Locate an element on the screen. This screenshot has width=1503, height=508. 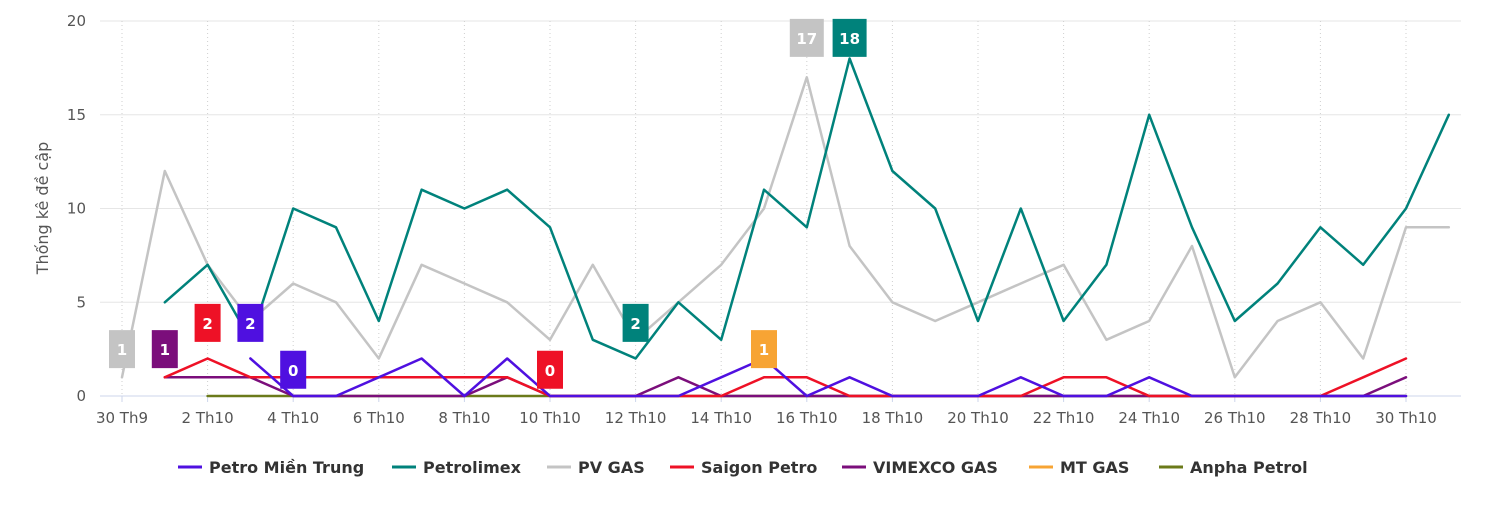
x-tick-label: 28 Th10 is located at coordinates (1321, 418).